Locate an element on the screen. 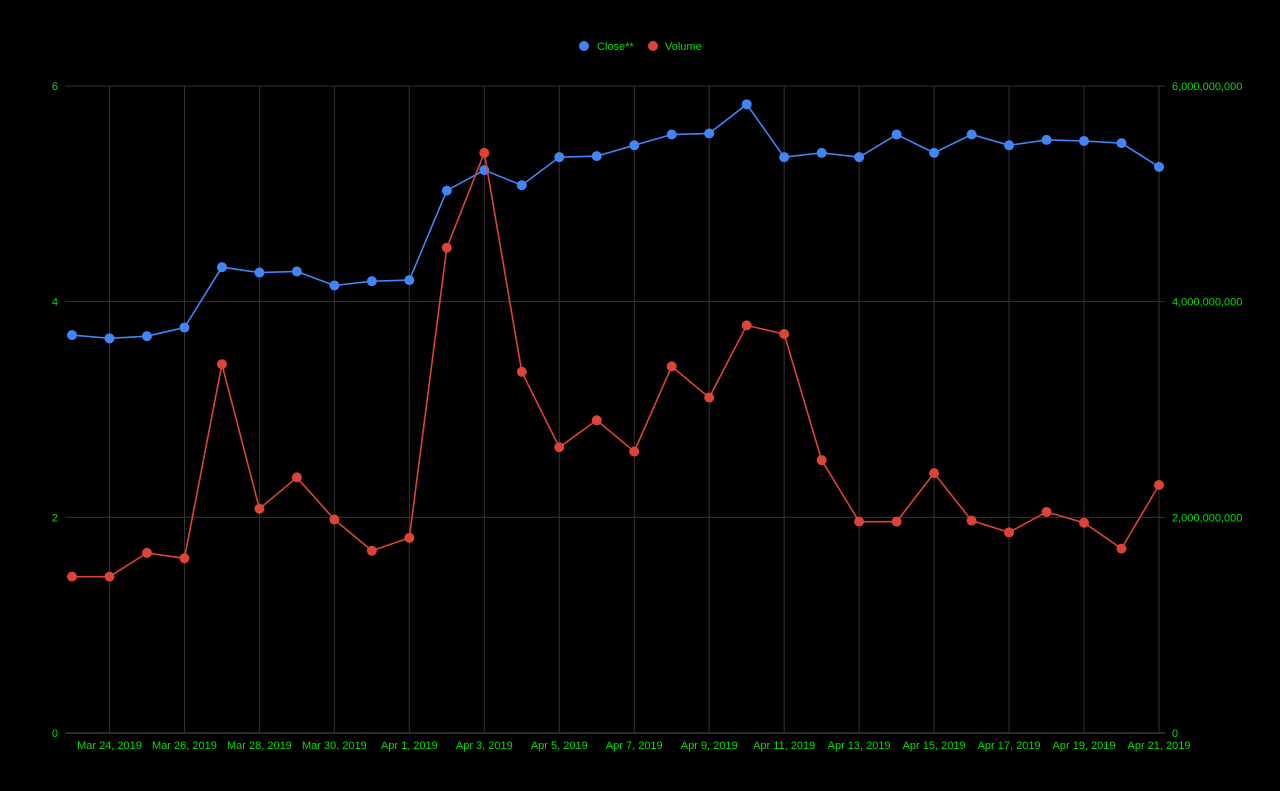 Image resolution: width=1280 pixels, height=791 pixels. x-tick-label: Apr 19, 2019 is located at coordinates (1084, 746).